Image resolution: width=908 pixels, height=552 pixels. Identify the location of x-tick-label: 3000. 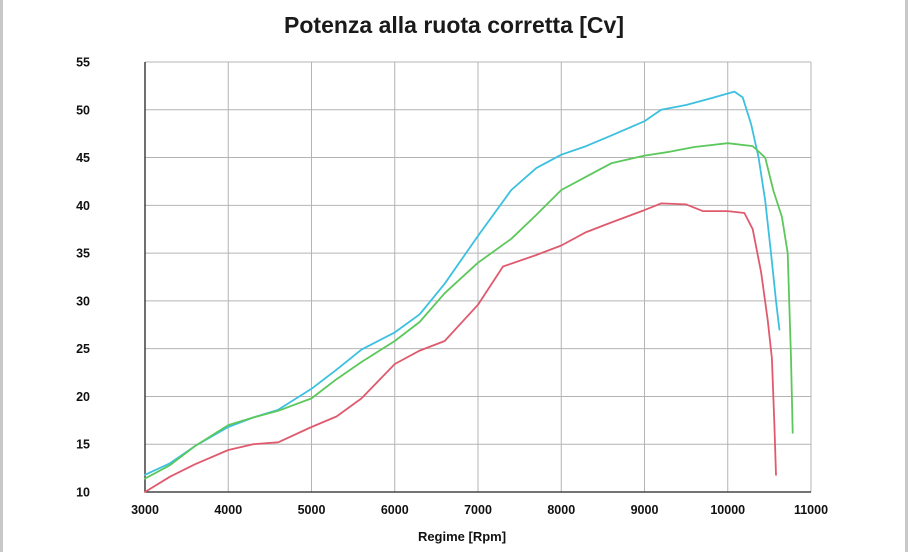
(145, 510).